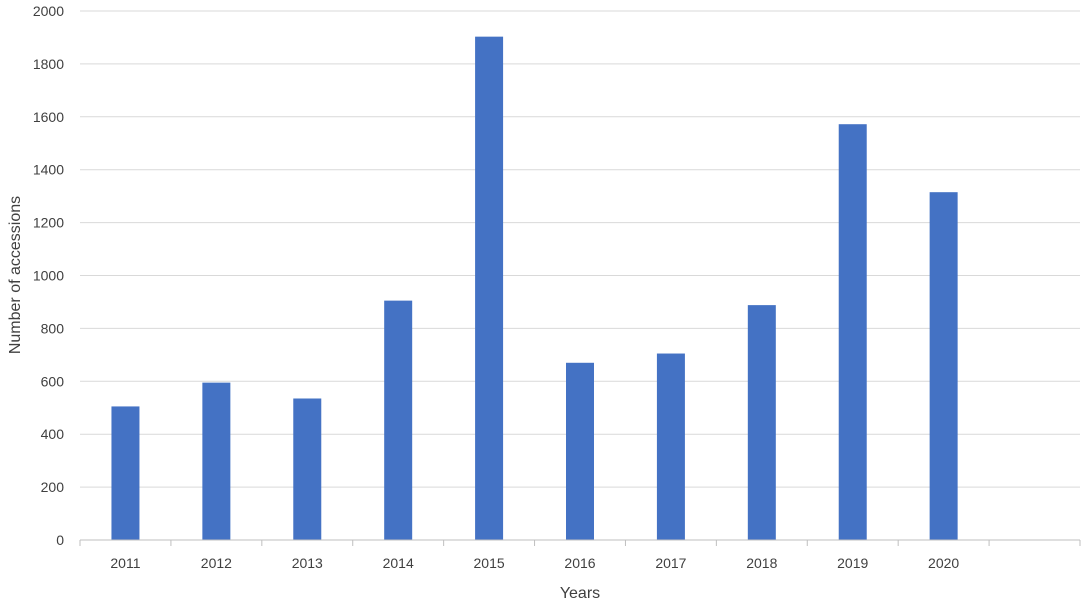 This screenshot has height=601, width=1084. What do you see at coordinates (943, 366) in the screenshot?
I see `bar-2020` at bounding box center [943, 366].